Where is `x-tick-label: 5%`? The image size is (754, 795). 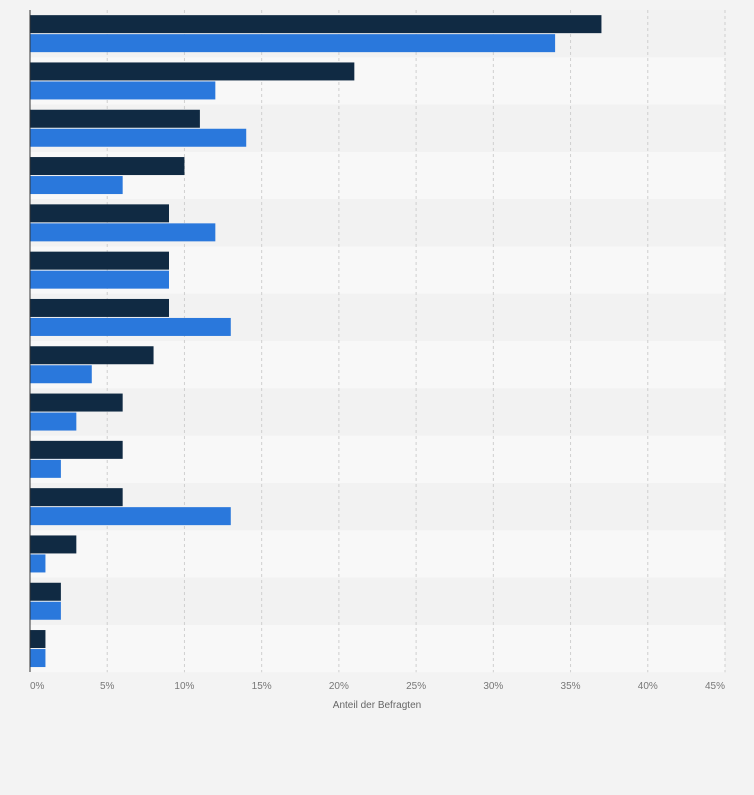 x-tick-label: 5% is located at coordinates (107, 686).